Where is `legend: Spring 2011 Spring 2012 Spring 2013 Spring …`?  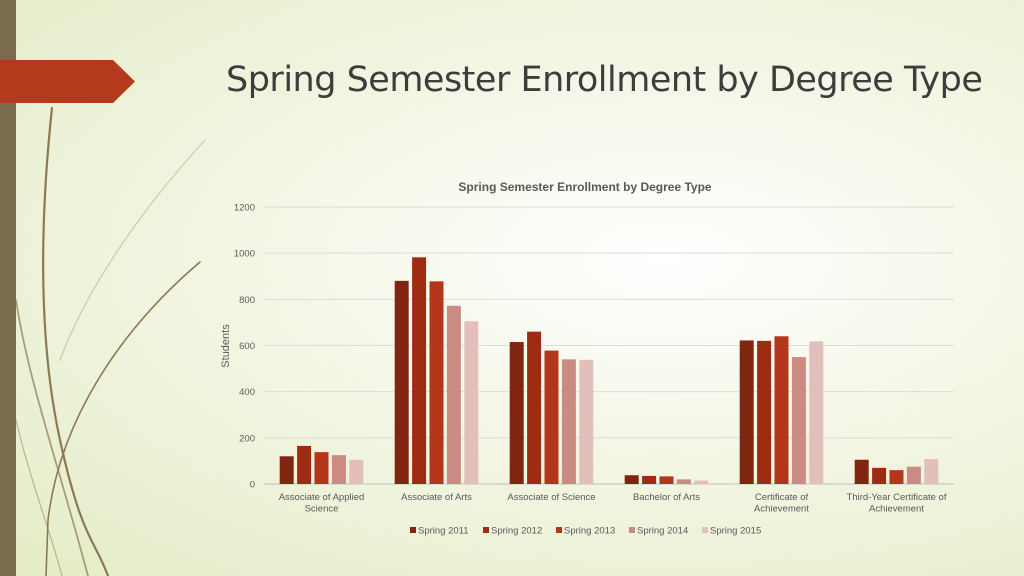 legend: Spring 2011 Spring 2012 Spring 2013 Spring … is located at coordinates (585, 531).